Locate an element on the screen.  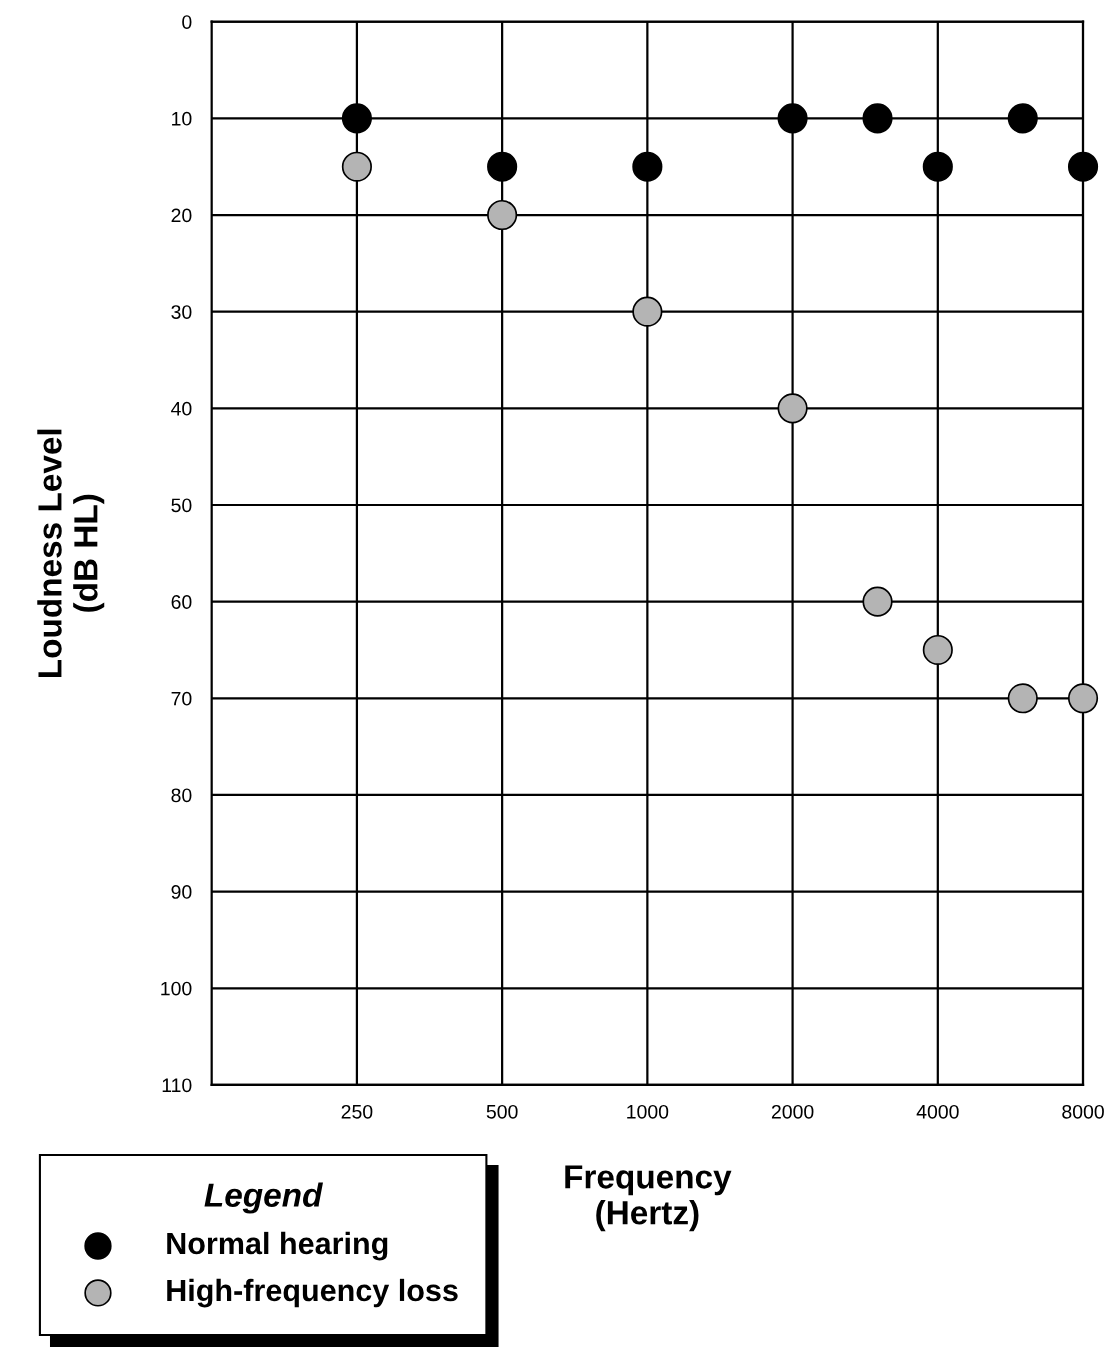
x-tick-label: 250 is located at coordinates (357, 1111).